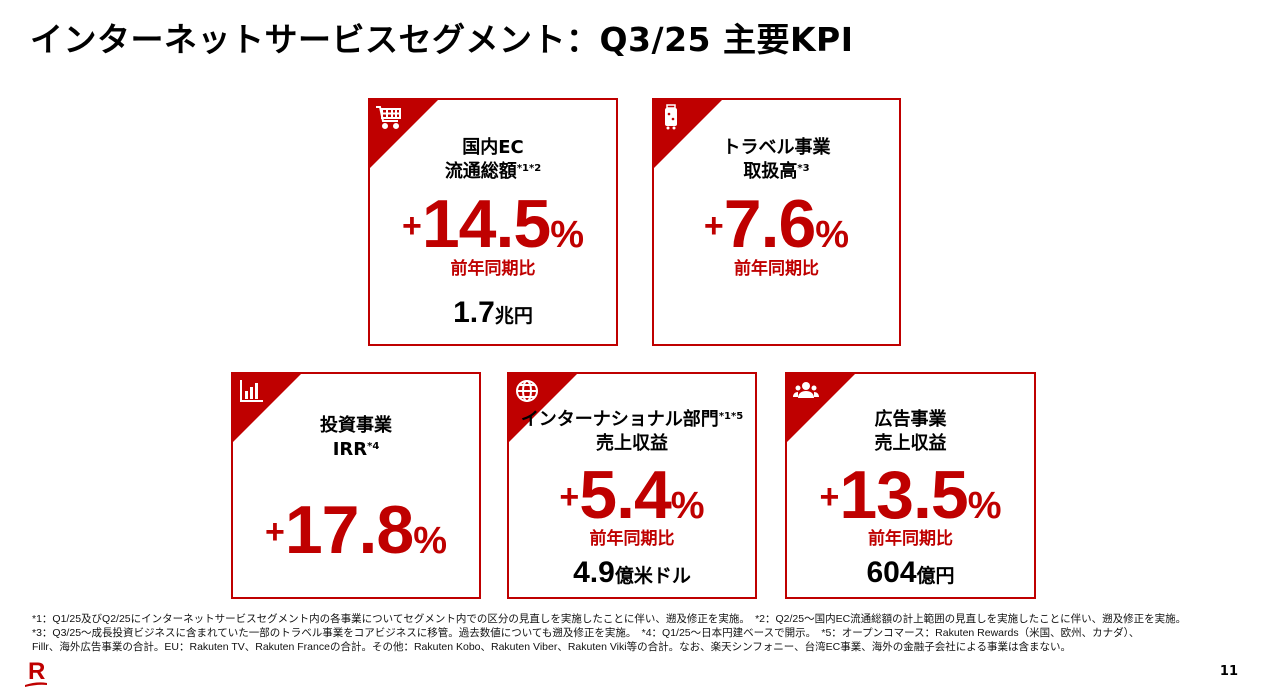 This screenshot has height=695, width=1266. I want to click on people-icon, so click(806, 390).